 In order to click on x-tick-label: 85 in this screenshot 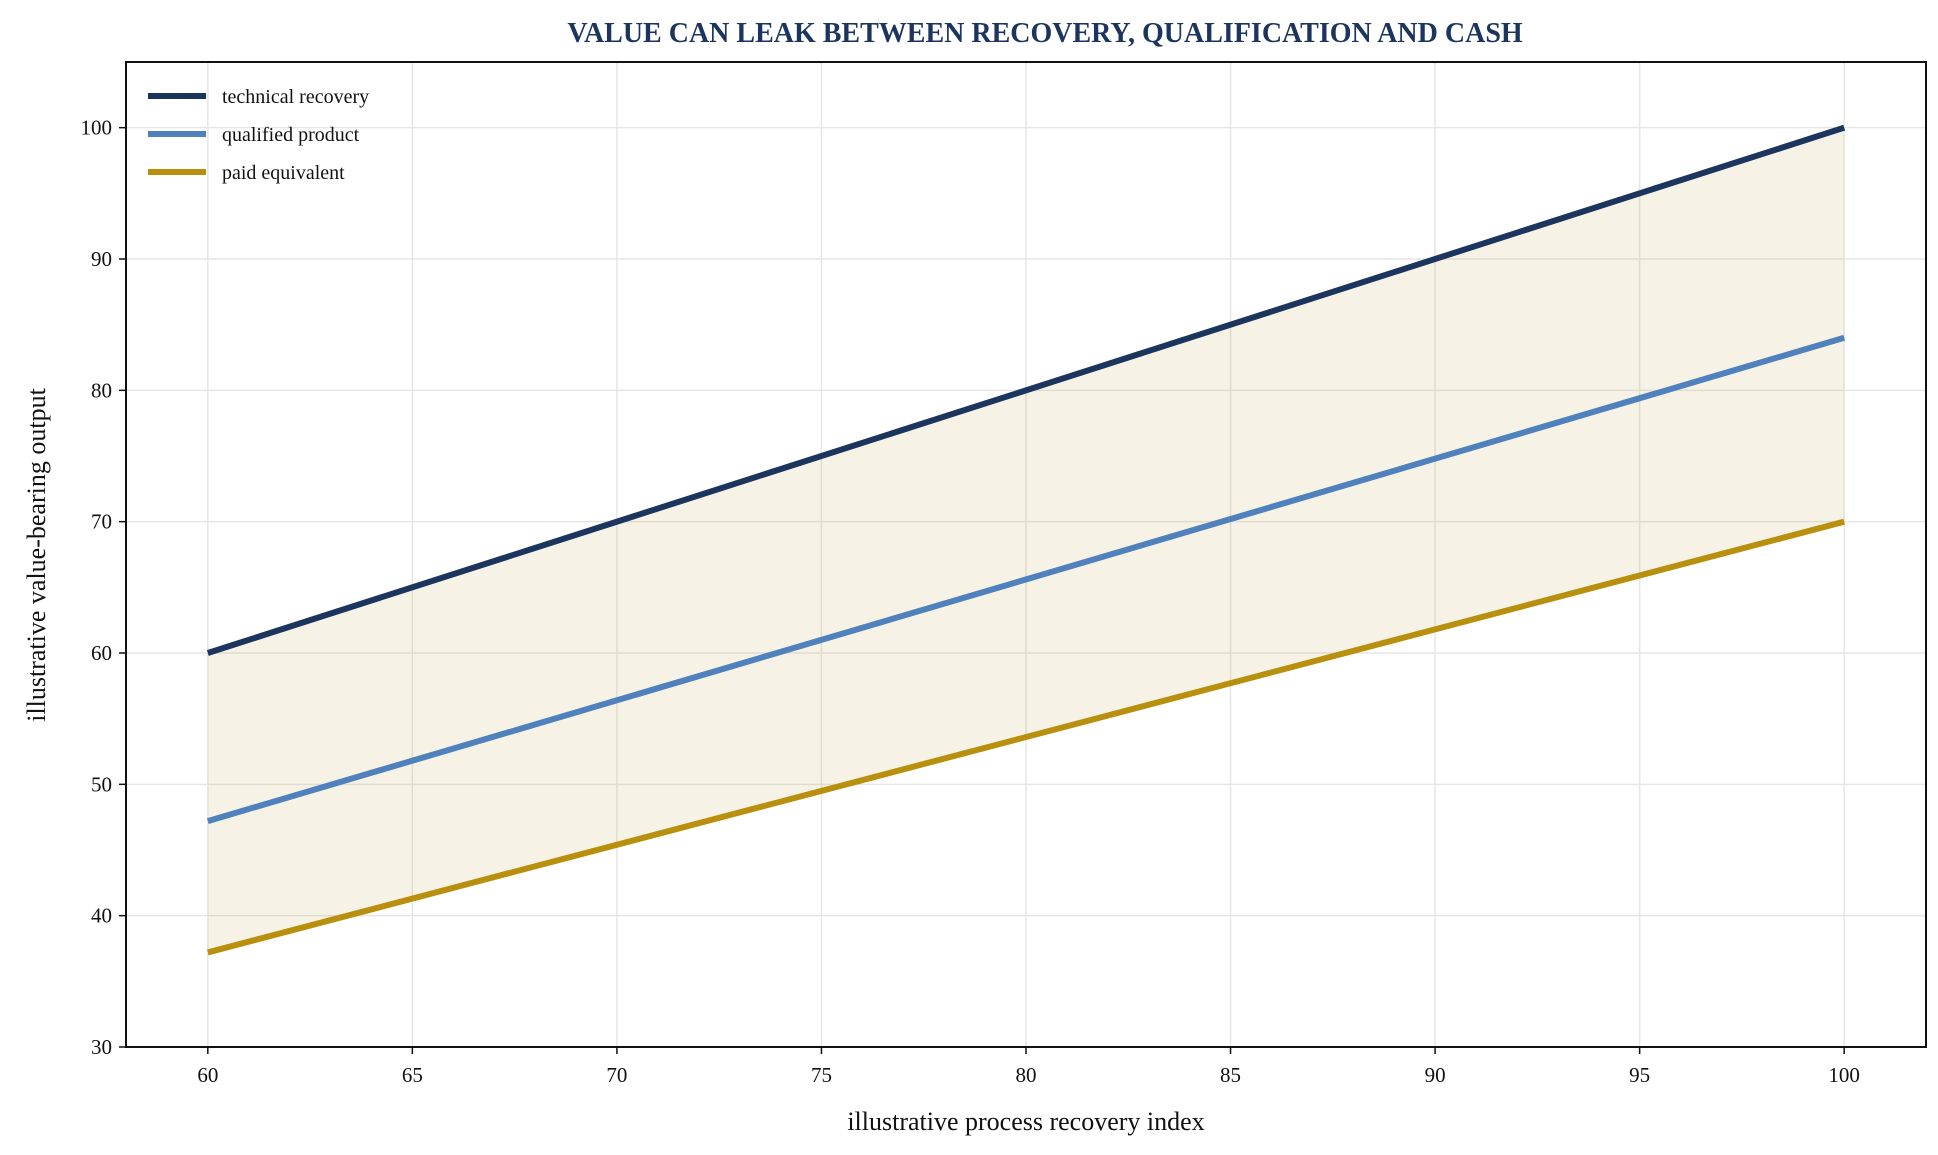, I will do `click(1230, 1075)`.